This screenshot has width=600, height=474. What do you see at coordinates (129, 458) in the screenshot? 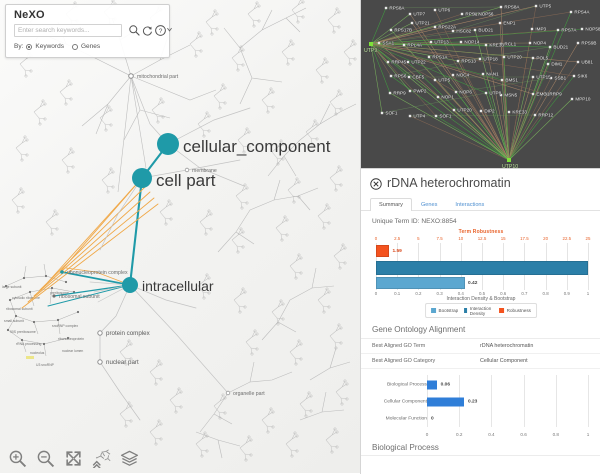
I see `layers-icon` at bounding box center [129, 458].